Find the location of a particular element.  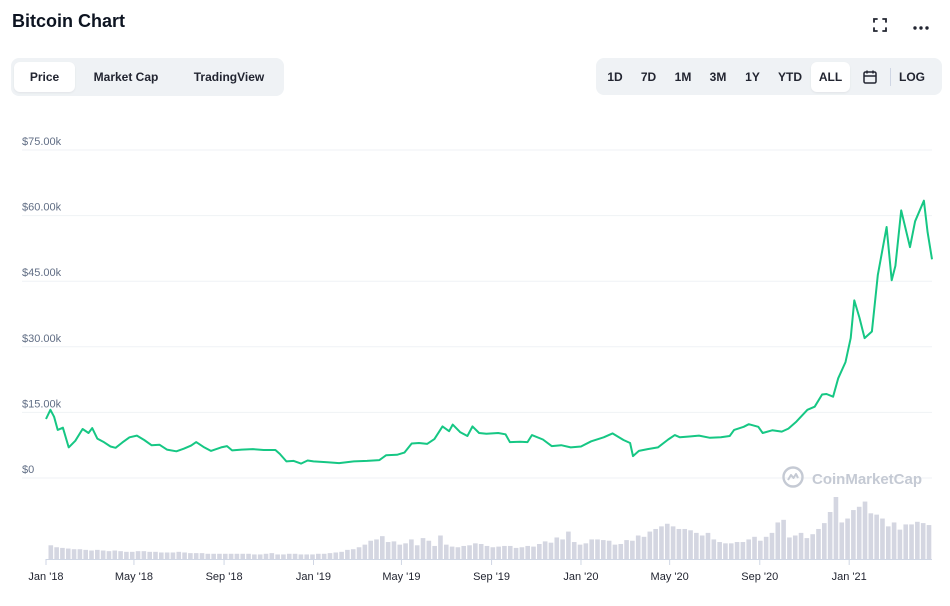

tab-tradingview: TradingView is located at coordinates (229, 77).